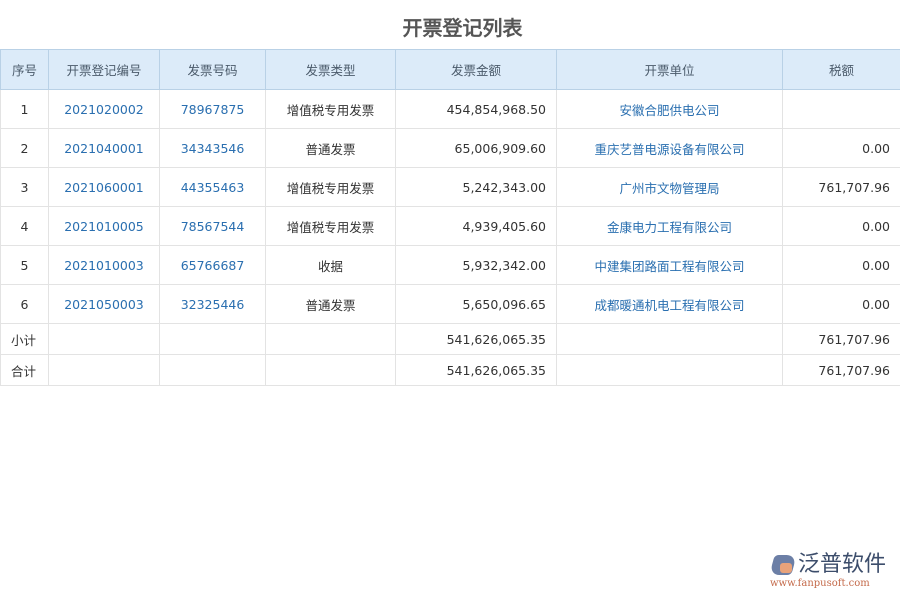 The image size is (900, 600). Describe the element at coordinates (24, 187) in the screenshot. I see `row-index: 3` at that location.